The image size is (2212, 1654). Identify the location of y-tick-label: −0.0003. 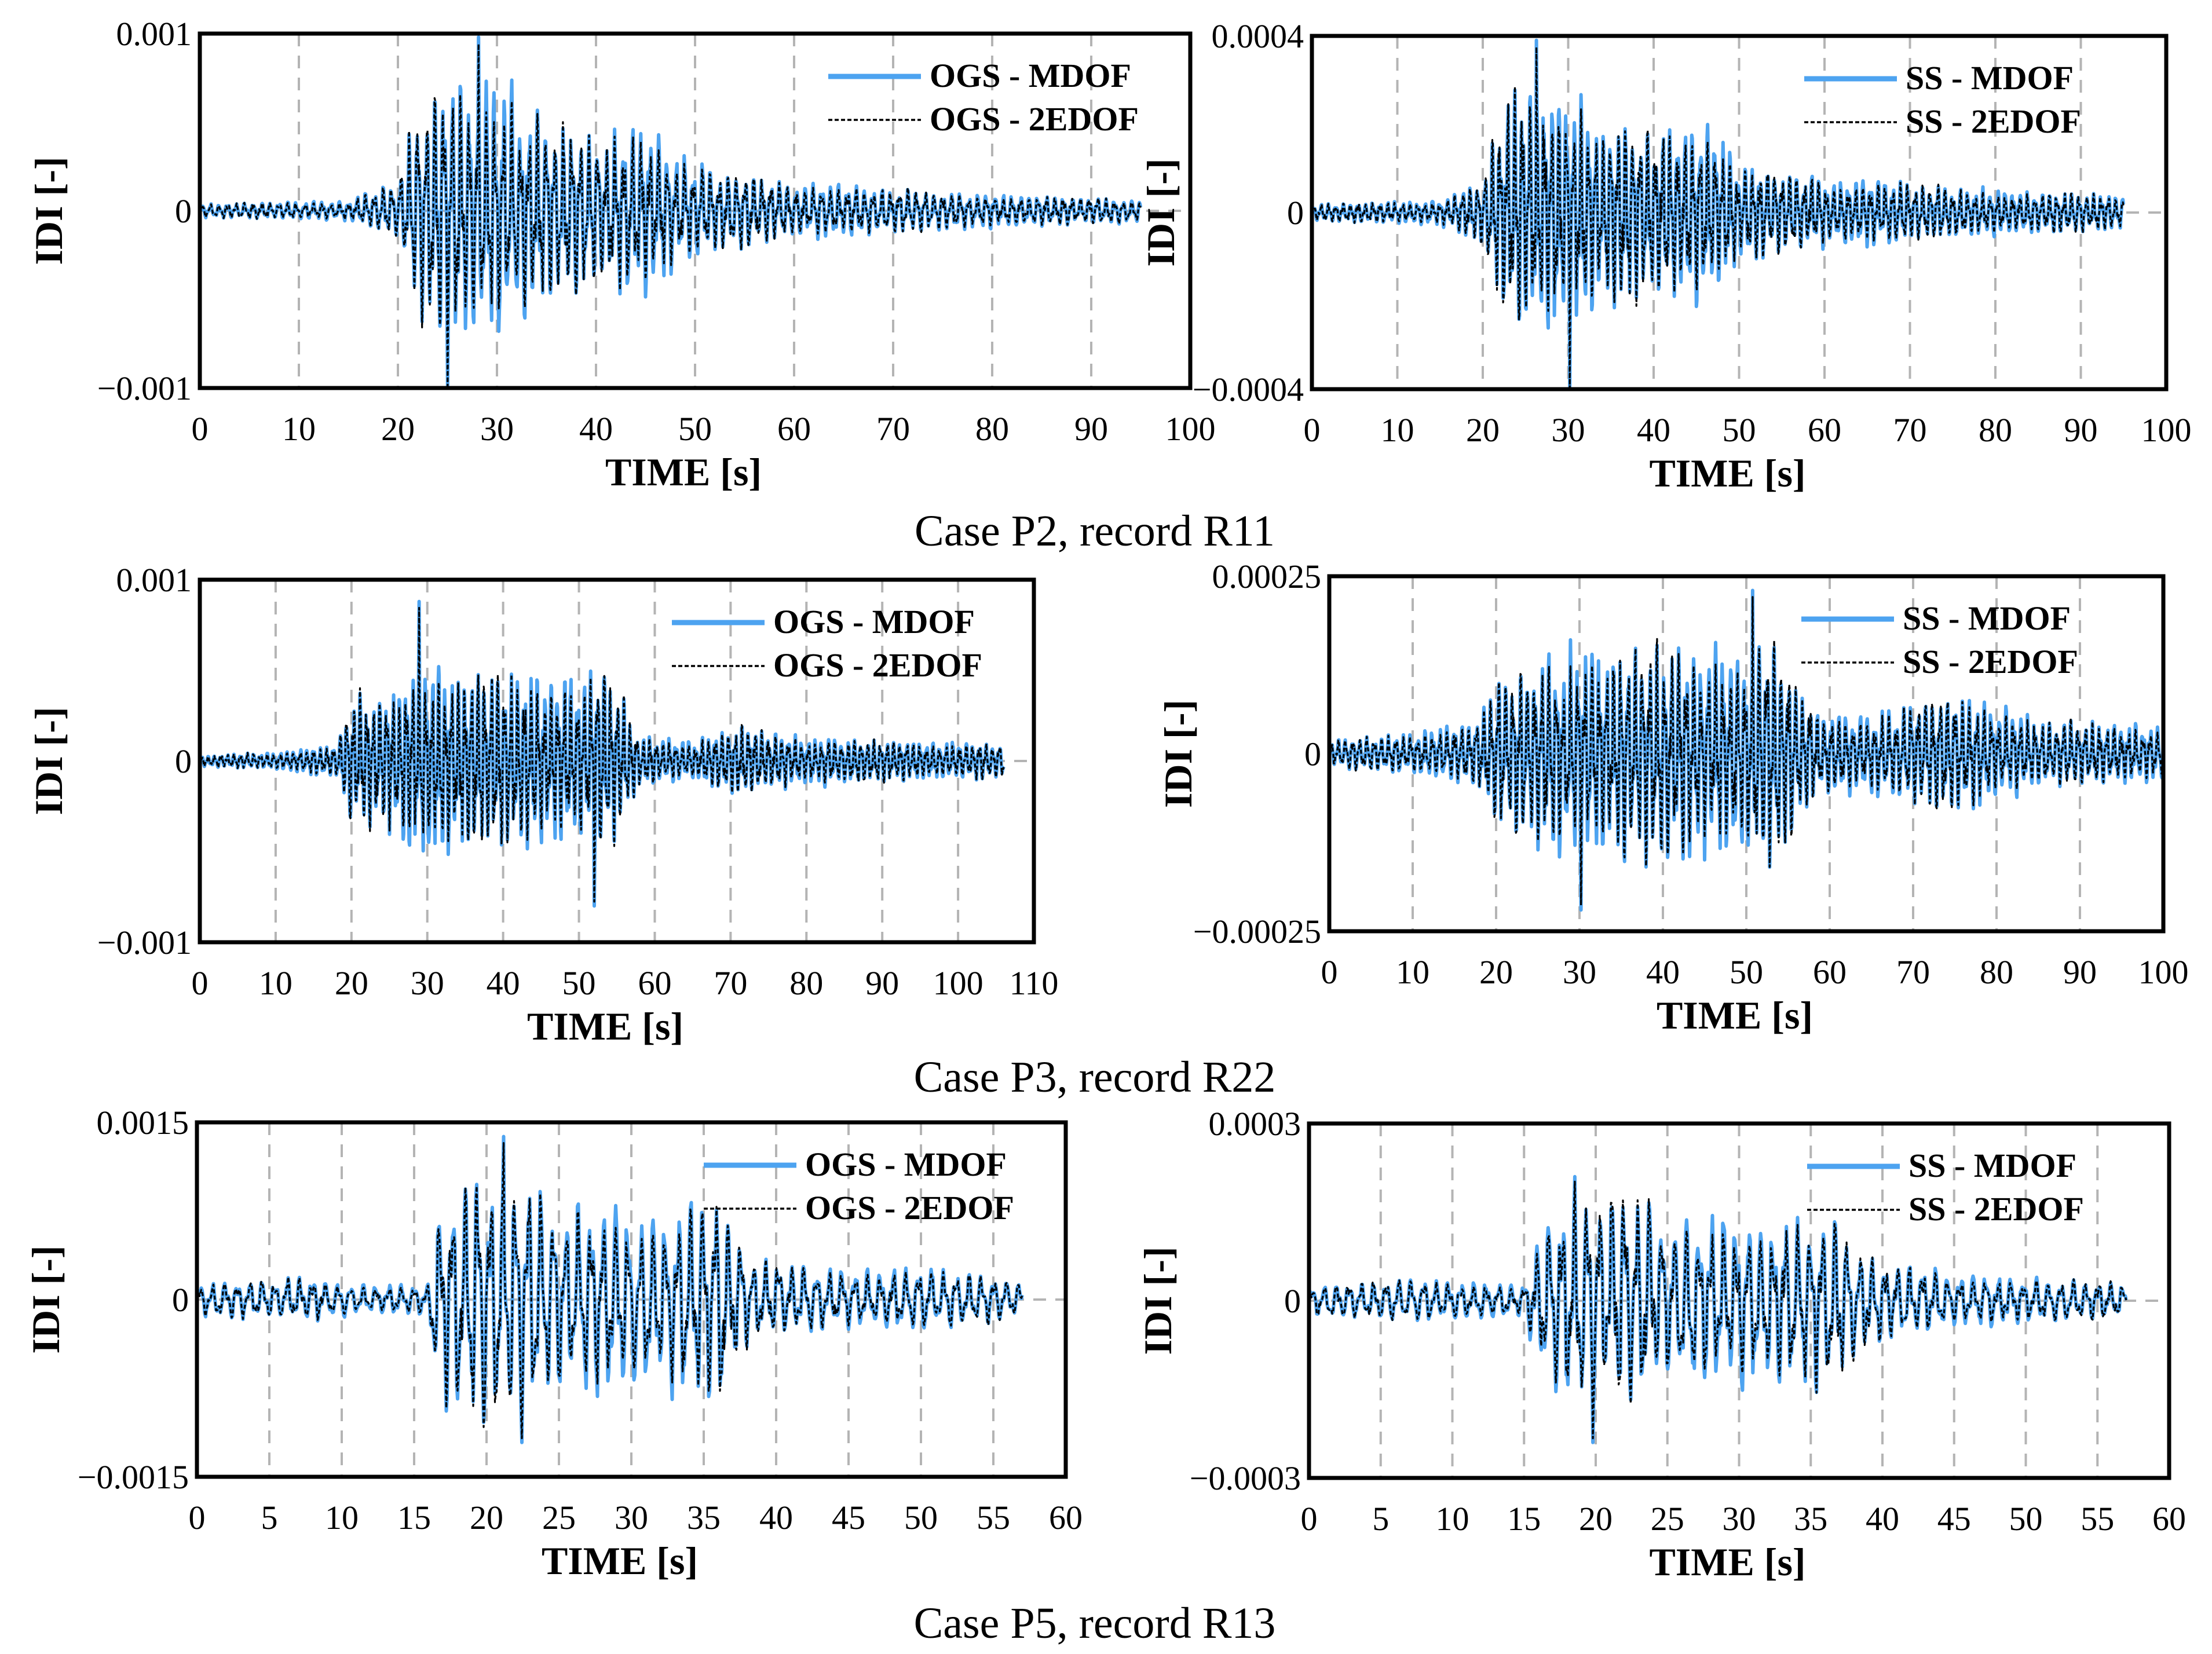
(1245, 1478).